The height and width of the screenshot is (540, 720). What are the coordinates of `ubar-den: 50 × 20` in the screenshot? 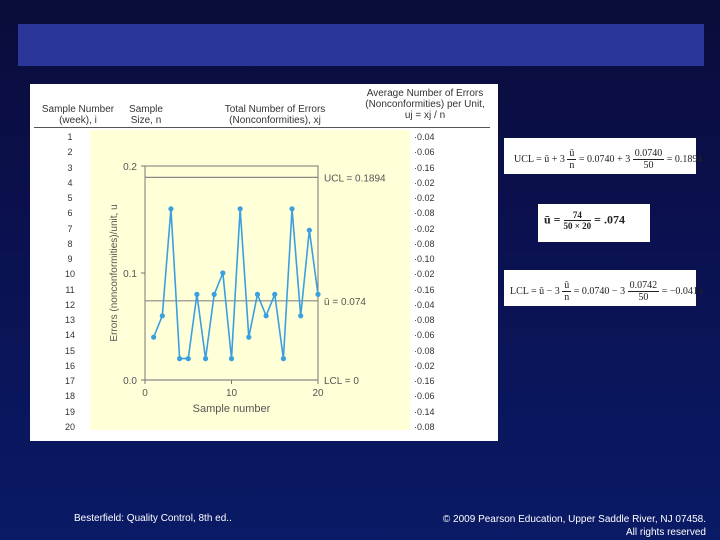 It's located at (577, 226).